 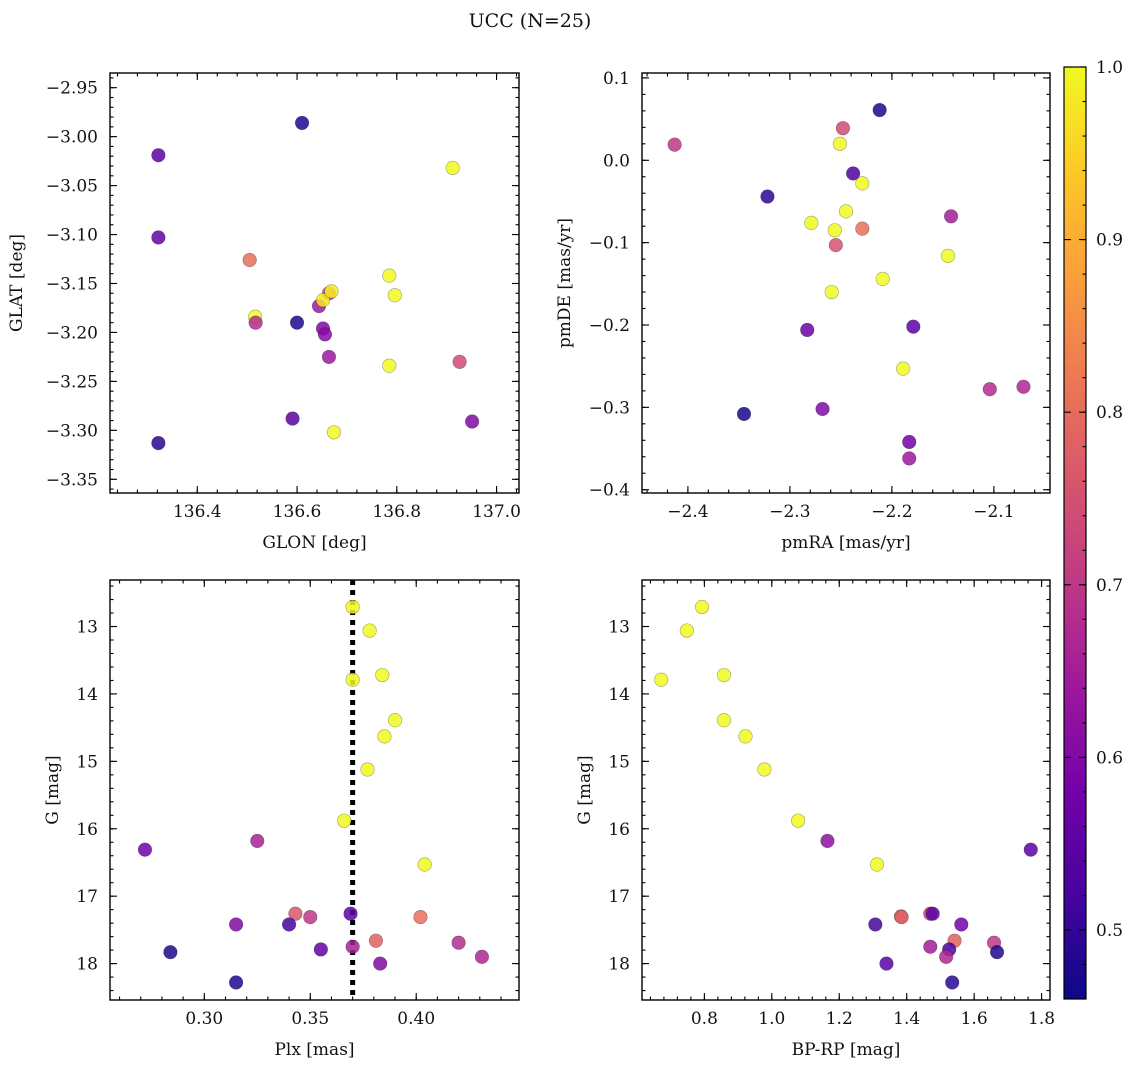 I want to click on x-tick-label: 136.8, so click(x=396, y=512).